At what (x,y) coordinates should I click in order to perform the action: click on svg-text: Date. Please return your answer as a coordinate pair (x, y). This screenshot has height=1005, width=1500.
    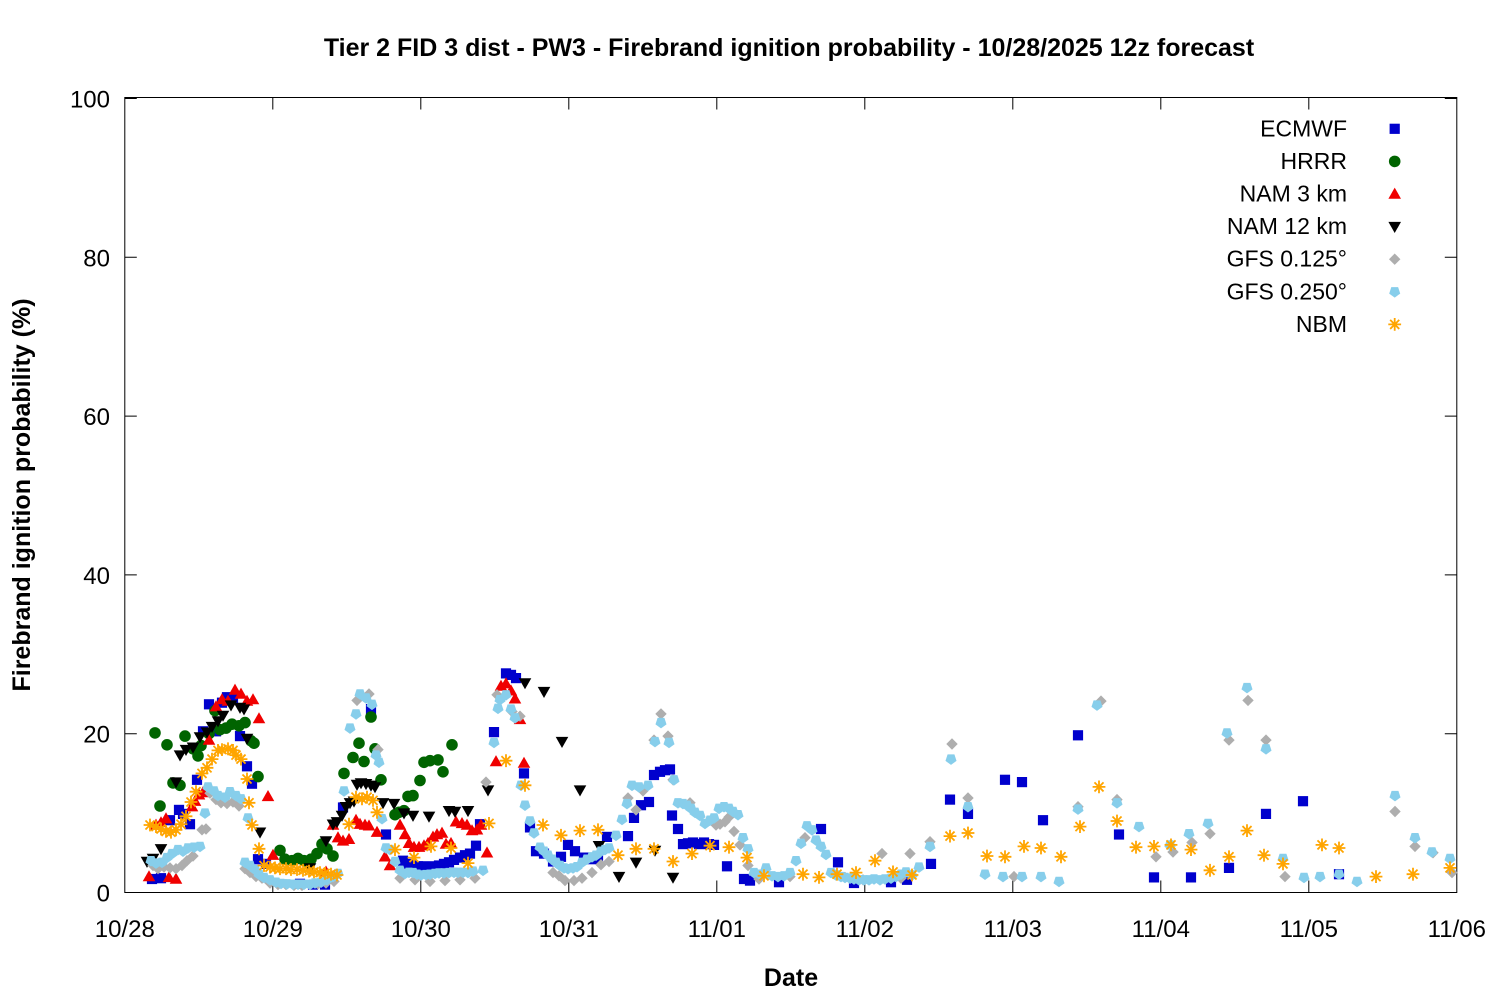
    Looking at the image, I should click on (791, 978).